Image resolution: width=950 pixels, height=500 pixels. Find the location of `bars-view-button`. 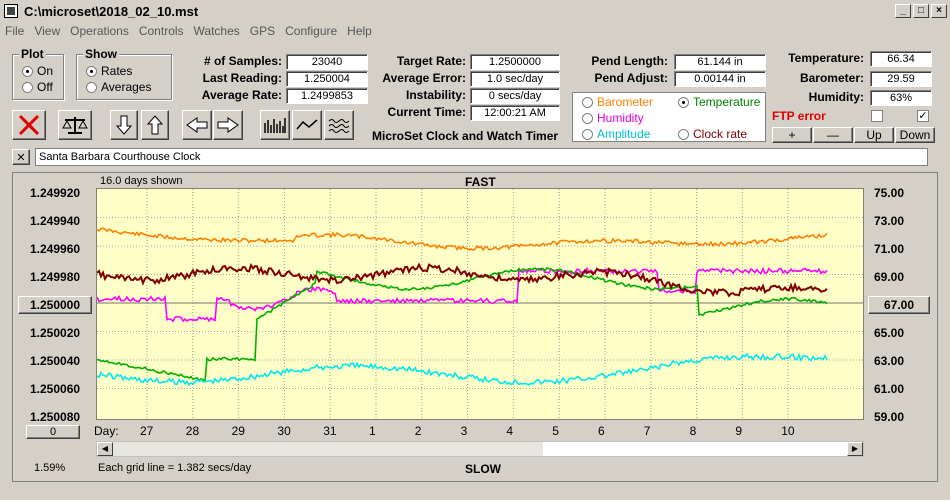

bars-view-button is located at coordinates (275, 125).